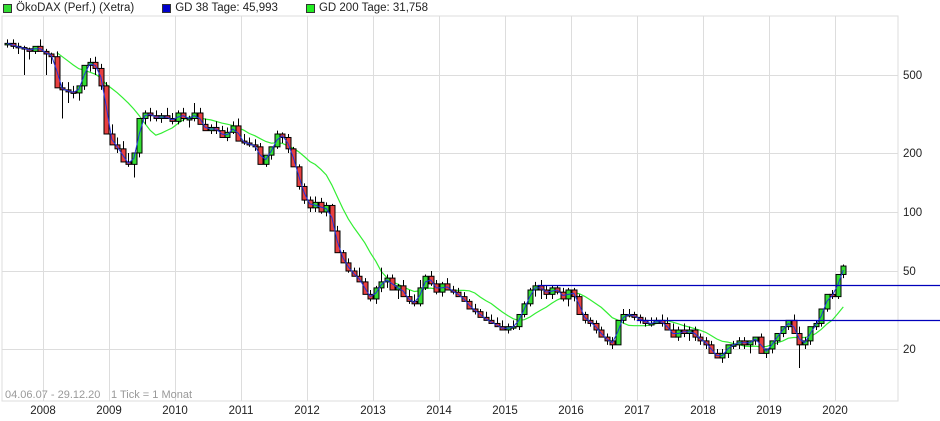  I want to click on svg-text: 2016, so click(571, 411).